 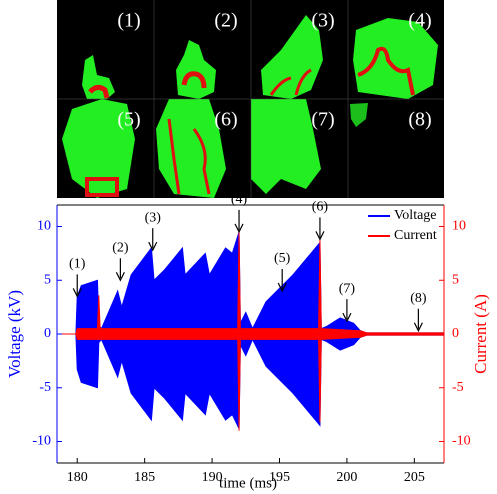 I want to click on panel-label: (7), so click(x=322, y=120).